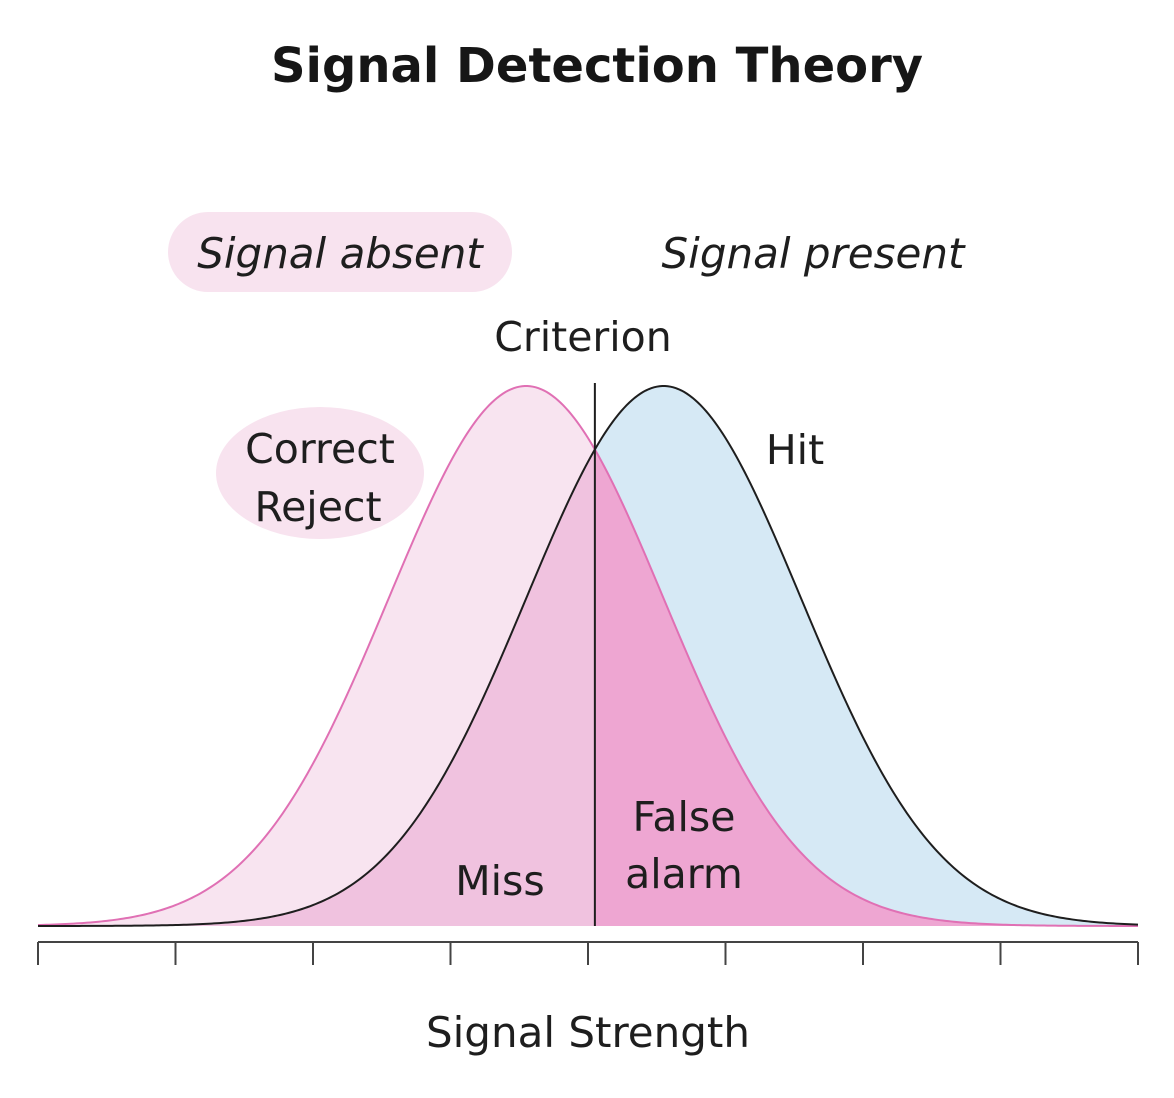  What do you see at coordinates (795, 450) in the screenshot?
I see `hit-label: Hit` at bounding box center [795, 450].